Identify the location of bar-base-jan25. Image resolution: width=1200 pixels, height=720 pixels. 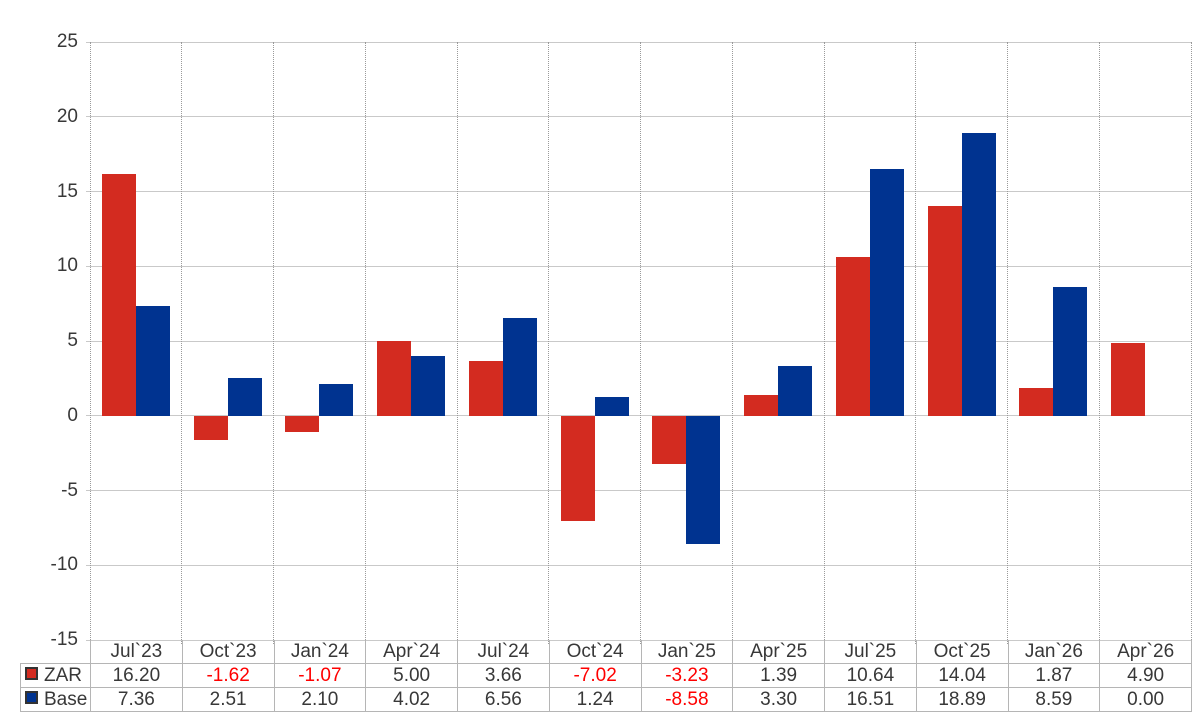
(703, 480).